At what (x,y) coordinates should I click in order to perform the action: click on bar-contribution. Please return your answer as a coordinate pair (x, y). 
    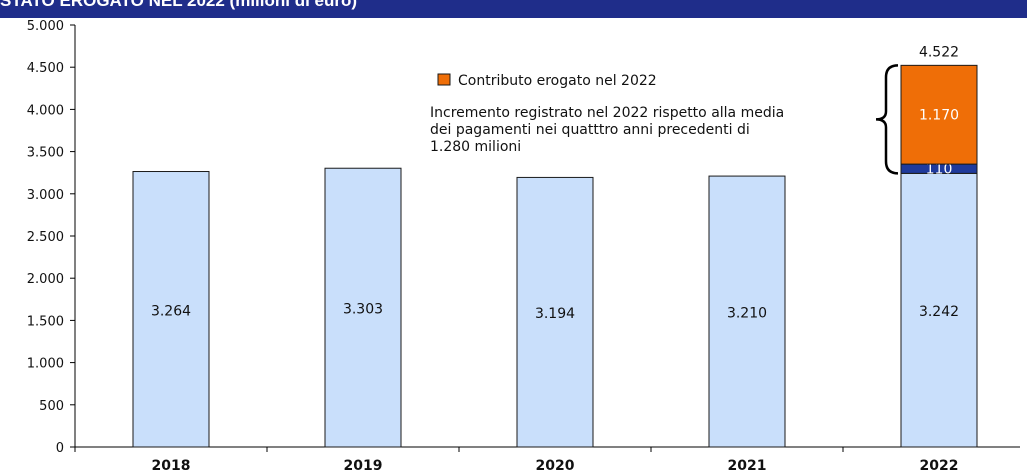
    Looking at the image, I should click on (939, 114).